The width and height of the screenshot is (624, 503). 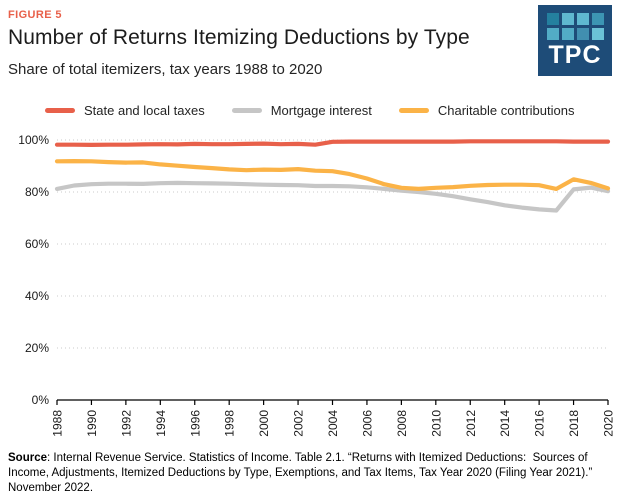 I want to click on x-tick-label: 2004, so click(x=333, y=423).